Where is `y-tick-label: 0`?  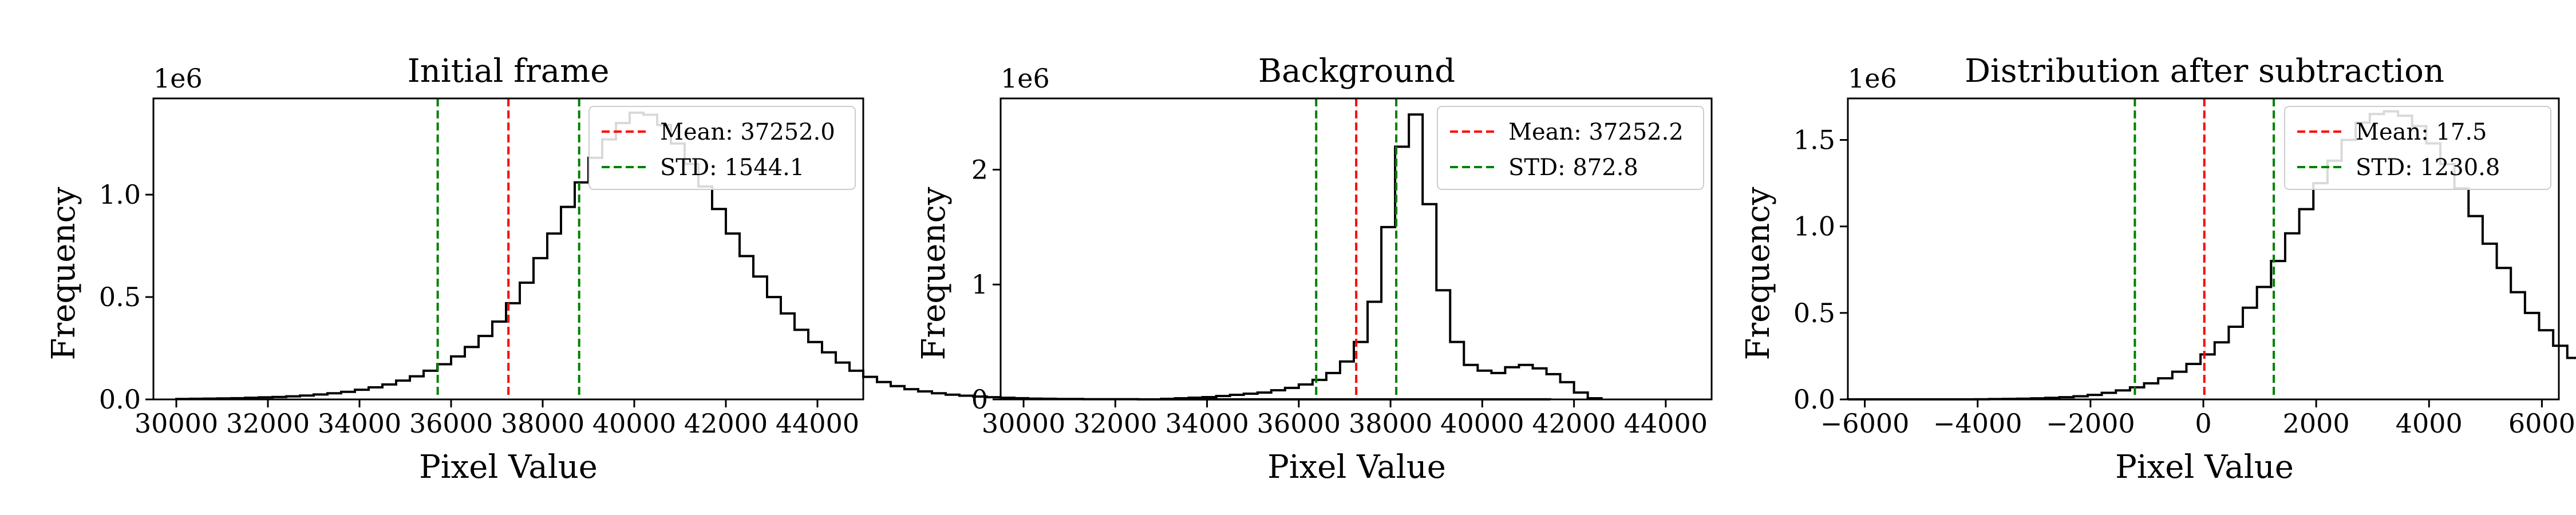
y-tick-label: 0 is located at coordinates (979, 399).